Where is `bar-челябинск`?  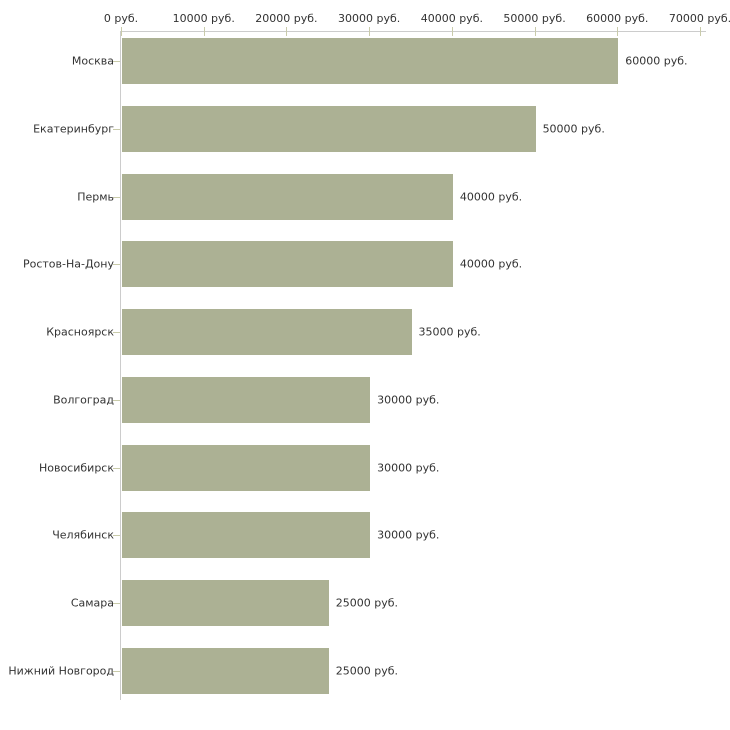 bar-челябинск is located at coordinates (246, 535).